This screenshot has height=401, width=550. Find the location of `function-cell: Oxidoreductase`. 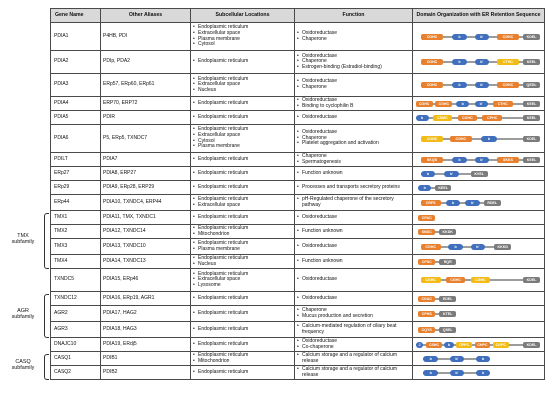

function-cell: Oxidoreductase is located at coordinates (353, 246).